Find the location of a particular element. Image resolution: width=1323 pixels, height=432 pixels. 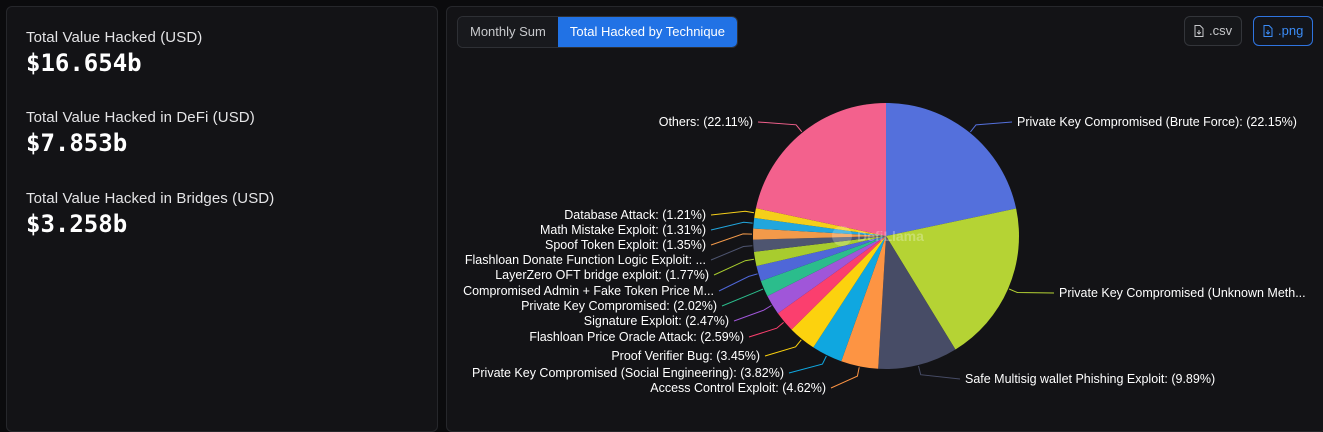

stat-total-hacked: Total Value Hacked (USD) $16.654b is located at coordinates (114, 53).